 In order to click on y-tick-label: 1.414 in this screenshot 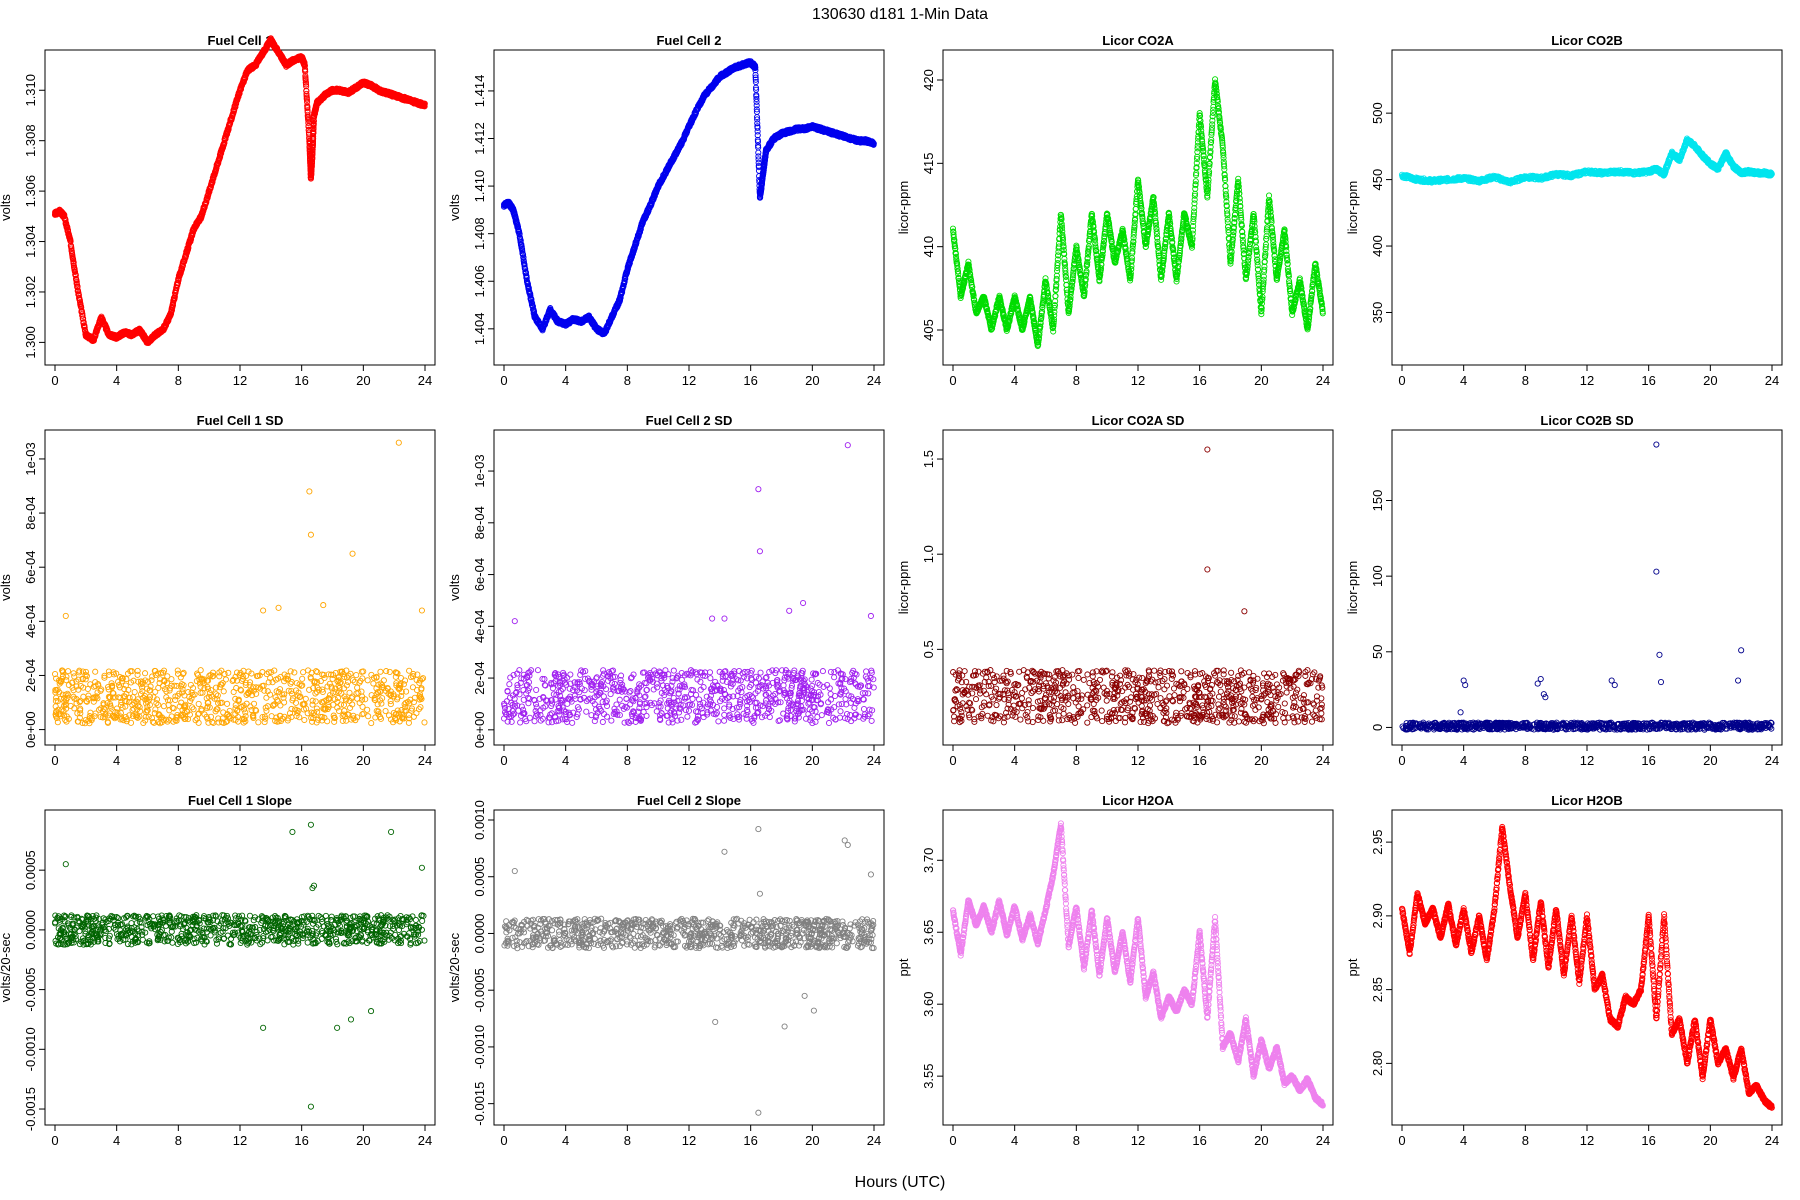, I will do `click(479, 91)`.